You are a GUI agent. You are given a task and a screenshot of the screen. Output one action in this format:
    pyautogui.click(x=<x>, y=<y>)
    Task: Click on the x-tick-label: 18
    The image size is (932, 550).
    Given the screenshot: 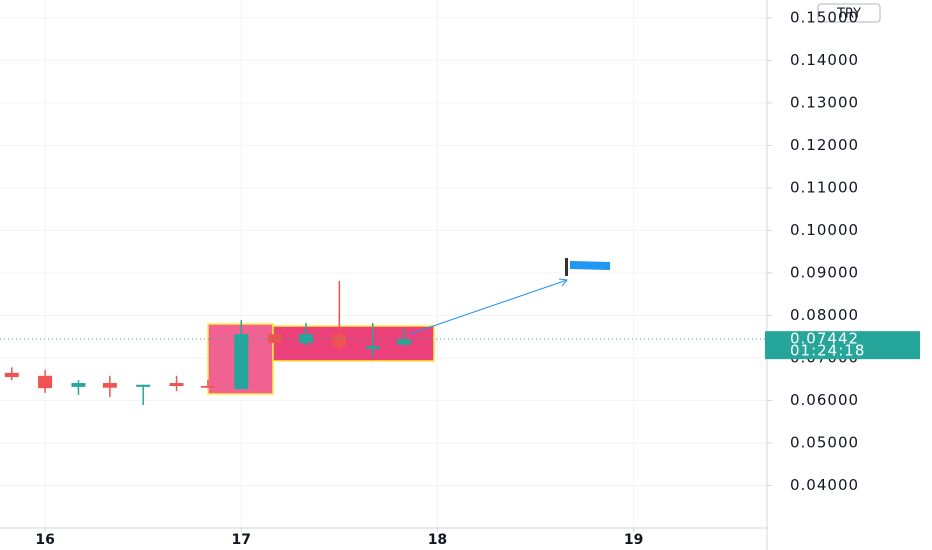 What is the action you would take?
    pyautogui.click(x=437, y=540)
    